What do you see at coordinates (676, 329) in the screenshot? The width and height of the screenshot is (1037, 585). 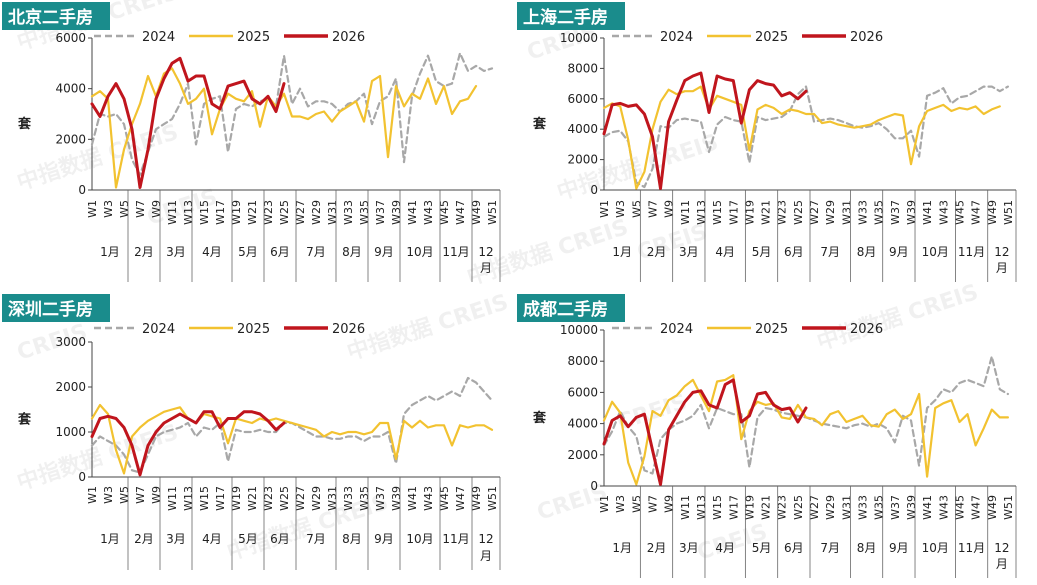 I see `legend-label-2024: 2024` at bounding box center [676, 329].